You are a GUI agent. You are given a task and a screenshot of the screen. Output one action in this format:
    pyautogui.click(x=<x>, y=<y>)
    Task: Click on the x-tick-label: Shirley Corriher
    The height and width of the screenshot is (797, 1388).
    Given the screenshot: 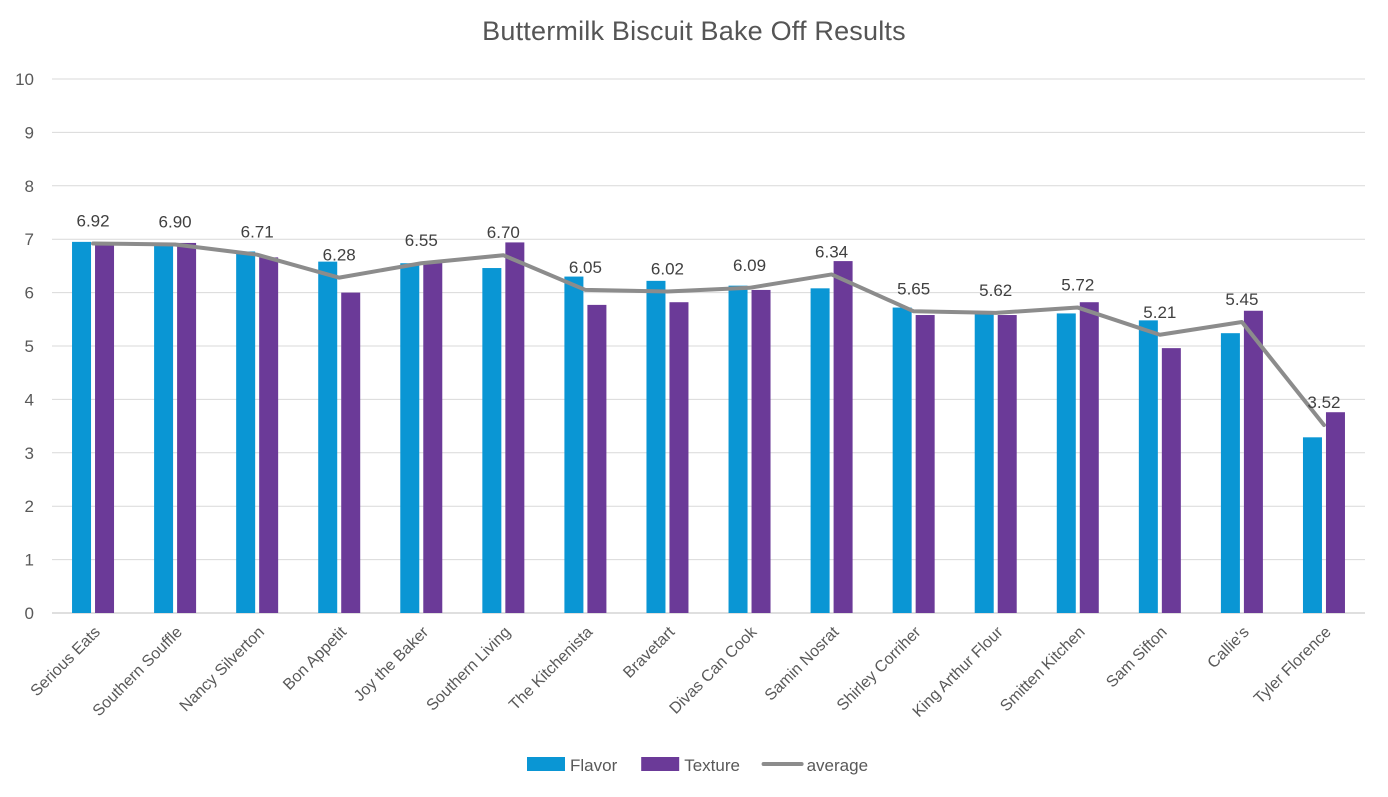 What is the action you would take?
    pyautogui.click(x=879, y=668)
    